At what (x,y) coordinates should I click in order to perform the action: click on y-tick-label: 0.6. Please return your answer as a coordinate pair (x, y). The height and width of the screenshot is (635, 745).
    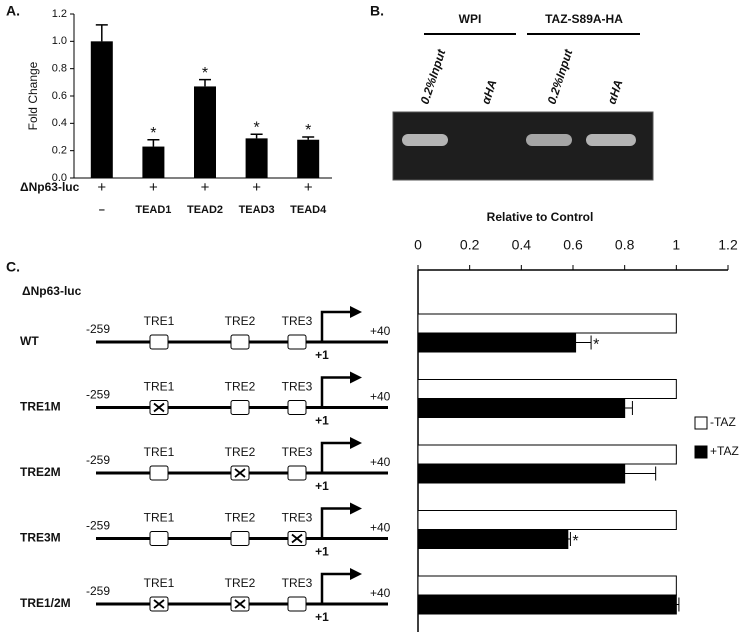
    Looking at the image, I should click on (59, 96).